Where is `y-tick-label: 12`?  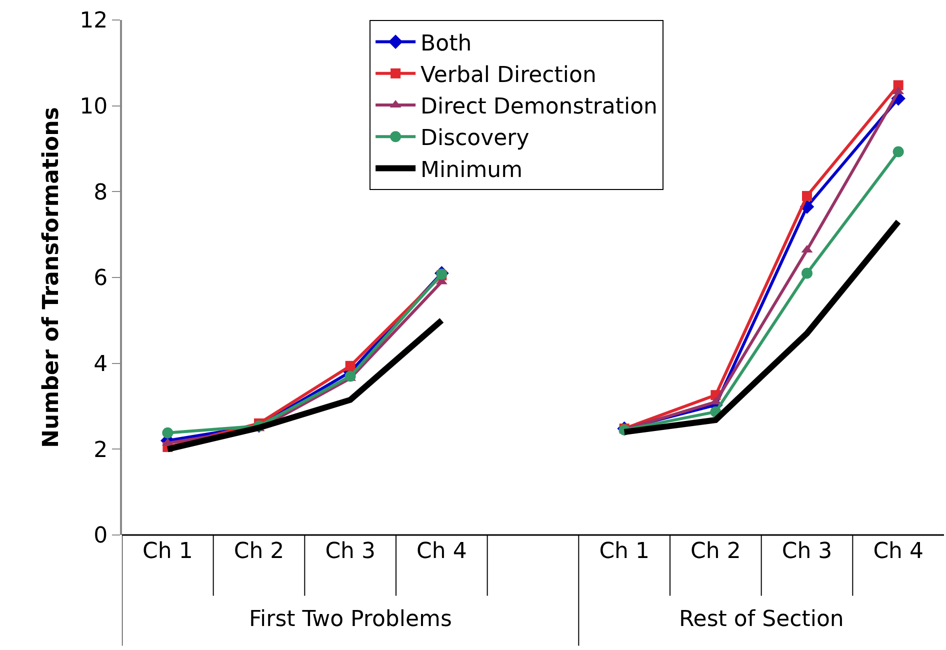
y-tick-label: 12 is located at coordinates (94, 21).